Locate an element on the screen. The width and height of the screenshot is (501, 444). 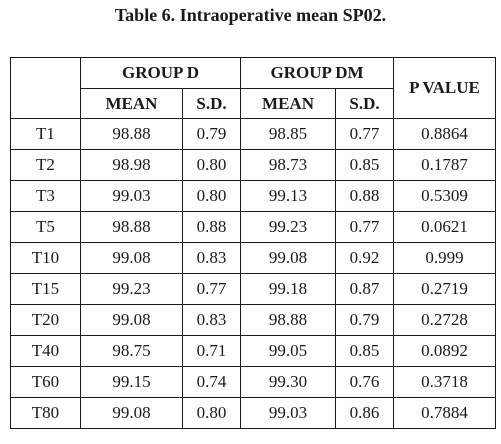
time-label: T5 is located at coordinates (45, 227).